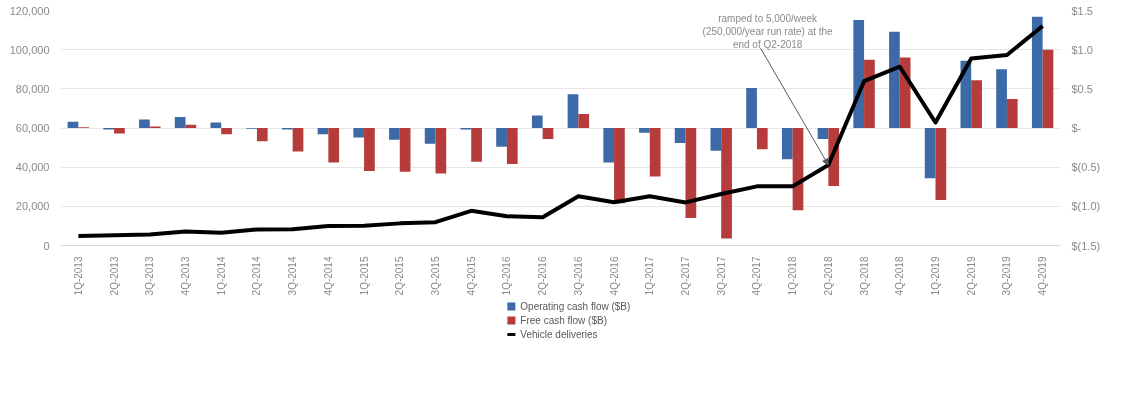  Describe the element at coordinates (114, 276) in the screenshot. I see `x-tick-label: 2Q-2013` at that location.